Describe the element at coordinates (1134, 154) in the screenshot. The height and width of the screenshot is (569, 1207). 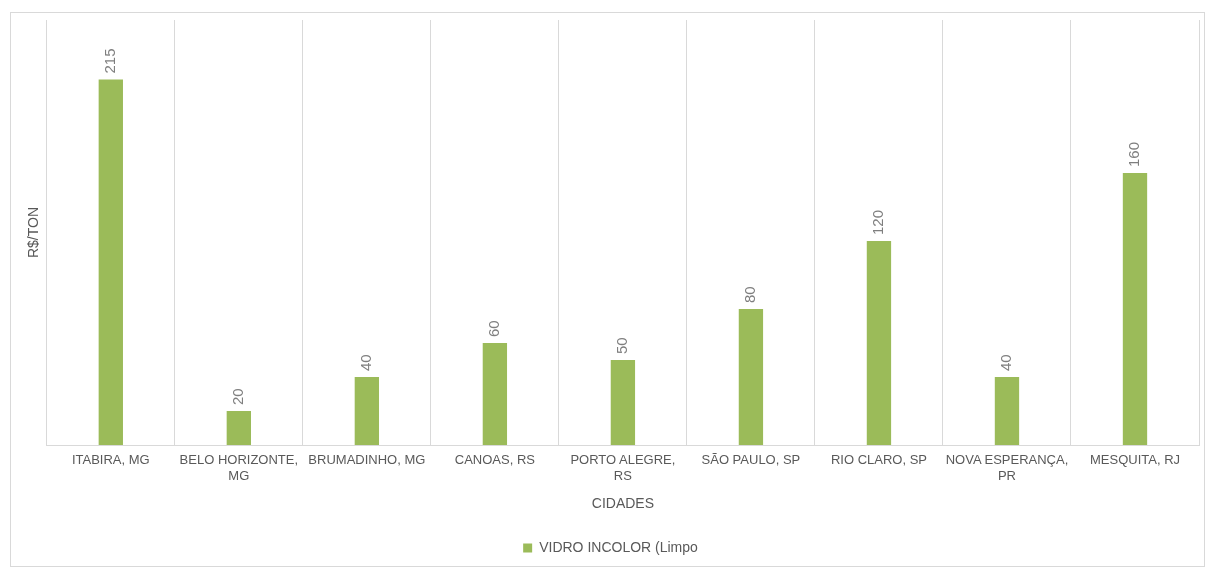
I see `data-label: 160` at that location.